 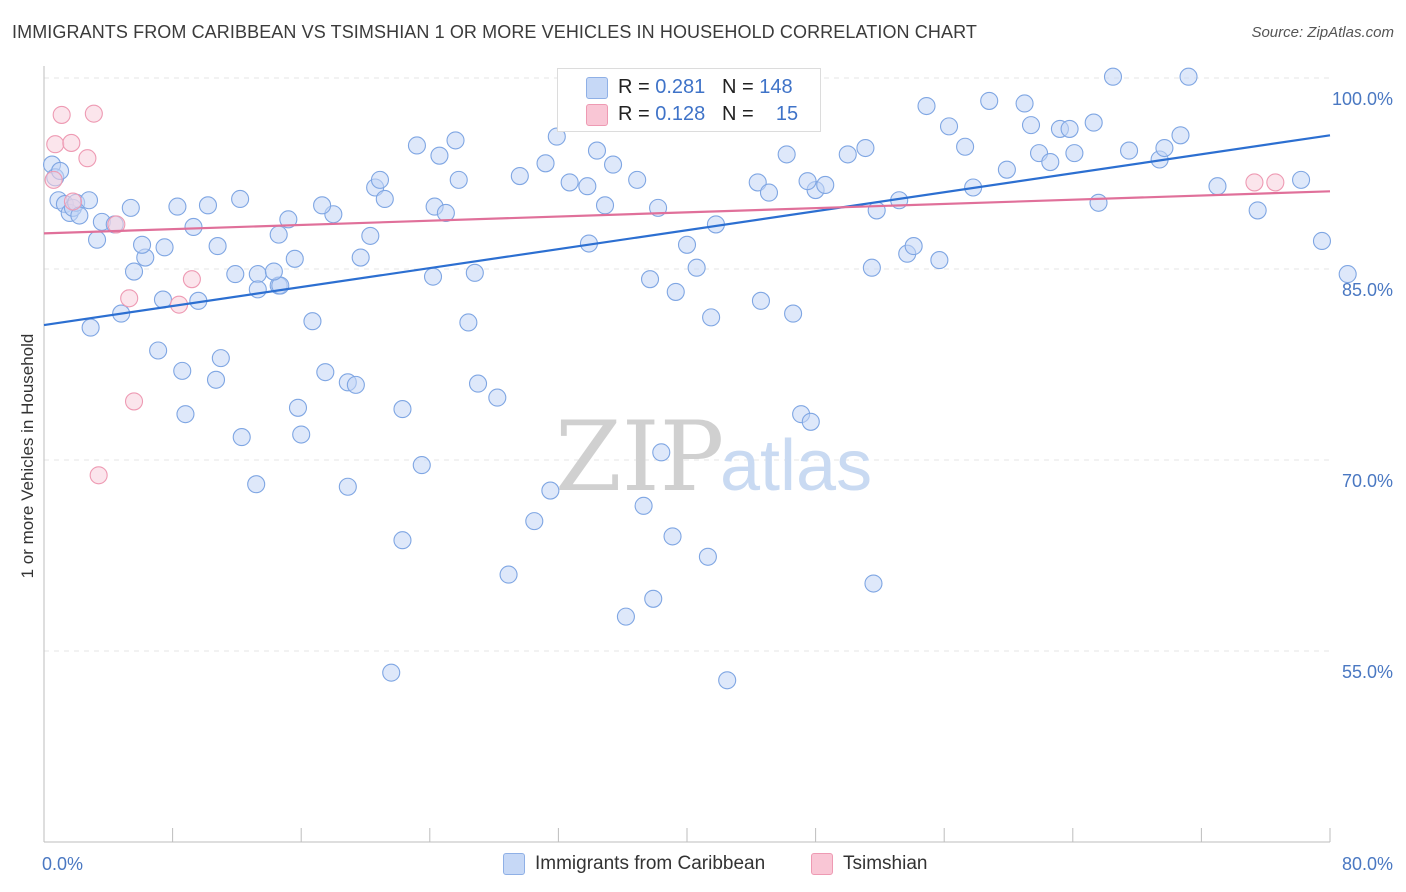 What do you see at coordinates (689, 100) in the screenshot?
I see `correlation-legend: R = 0.281 N = 148 R = 0.128 N = 15` at bounding box center [689, 100].